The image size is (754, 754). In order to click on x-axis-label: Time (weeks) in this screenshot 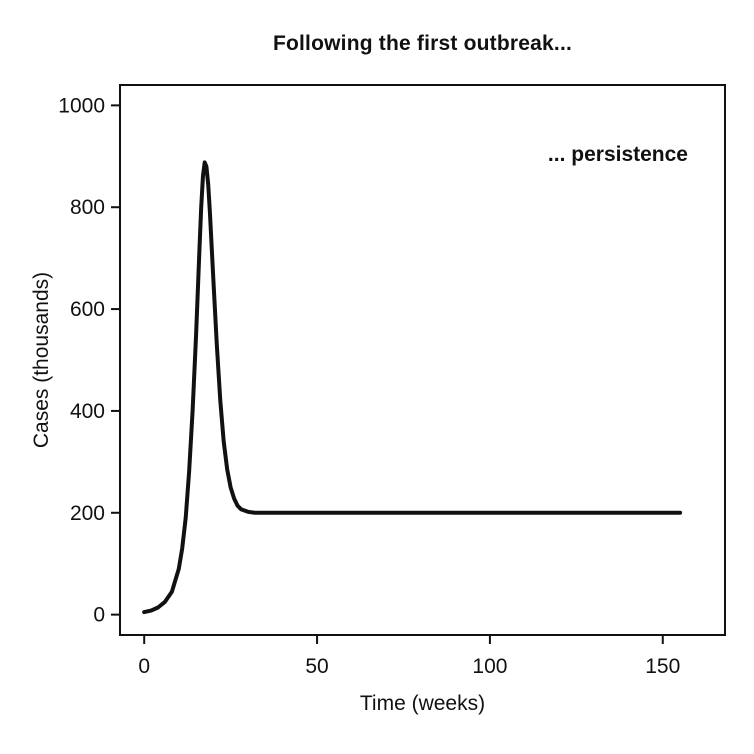, I will do `click(422, 703)`.